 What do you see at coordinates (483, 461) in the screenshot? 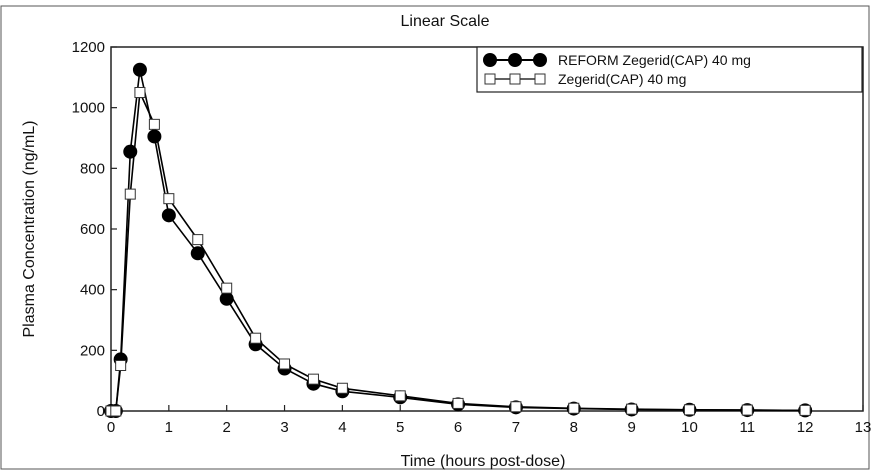
I see `x-axis-title: Time (hours post-dose)` at bounding box center [483, 461].